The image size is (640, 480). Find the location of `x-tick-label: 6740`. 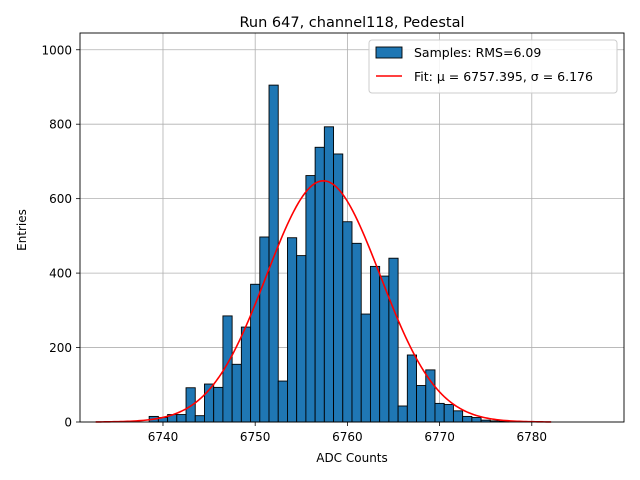

x-tick-label: 6740 is located at coordinates (163, 437).